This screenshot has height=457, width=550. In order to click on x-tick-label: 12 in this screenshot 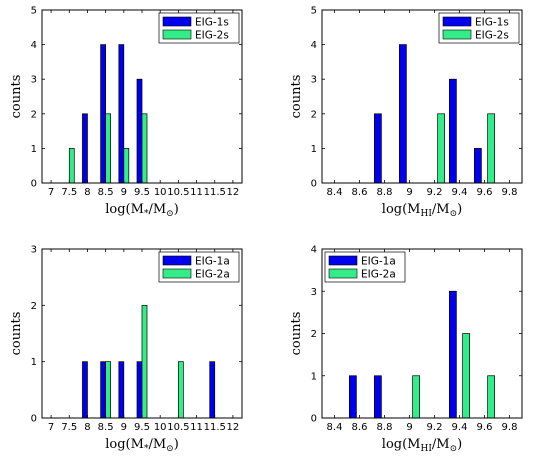, I will do `click(233, 192)`.